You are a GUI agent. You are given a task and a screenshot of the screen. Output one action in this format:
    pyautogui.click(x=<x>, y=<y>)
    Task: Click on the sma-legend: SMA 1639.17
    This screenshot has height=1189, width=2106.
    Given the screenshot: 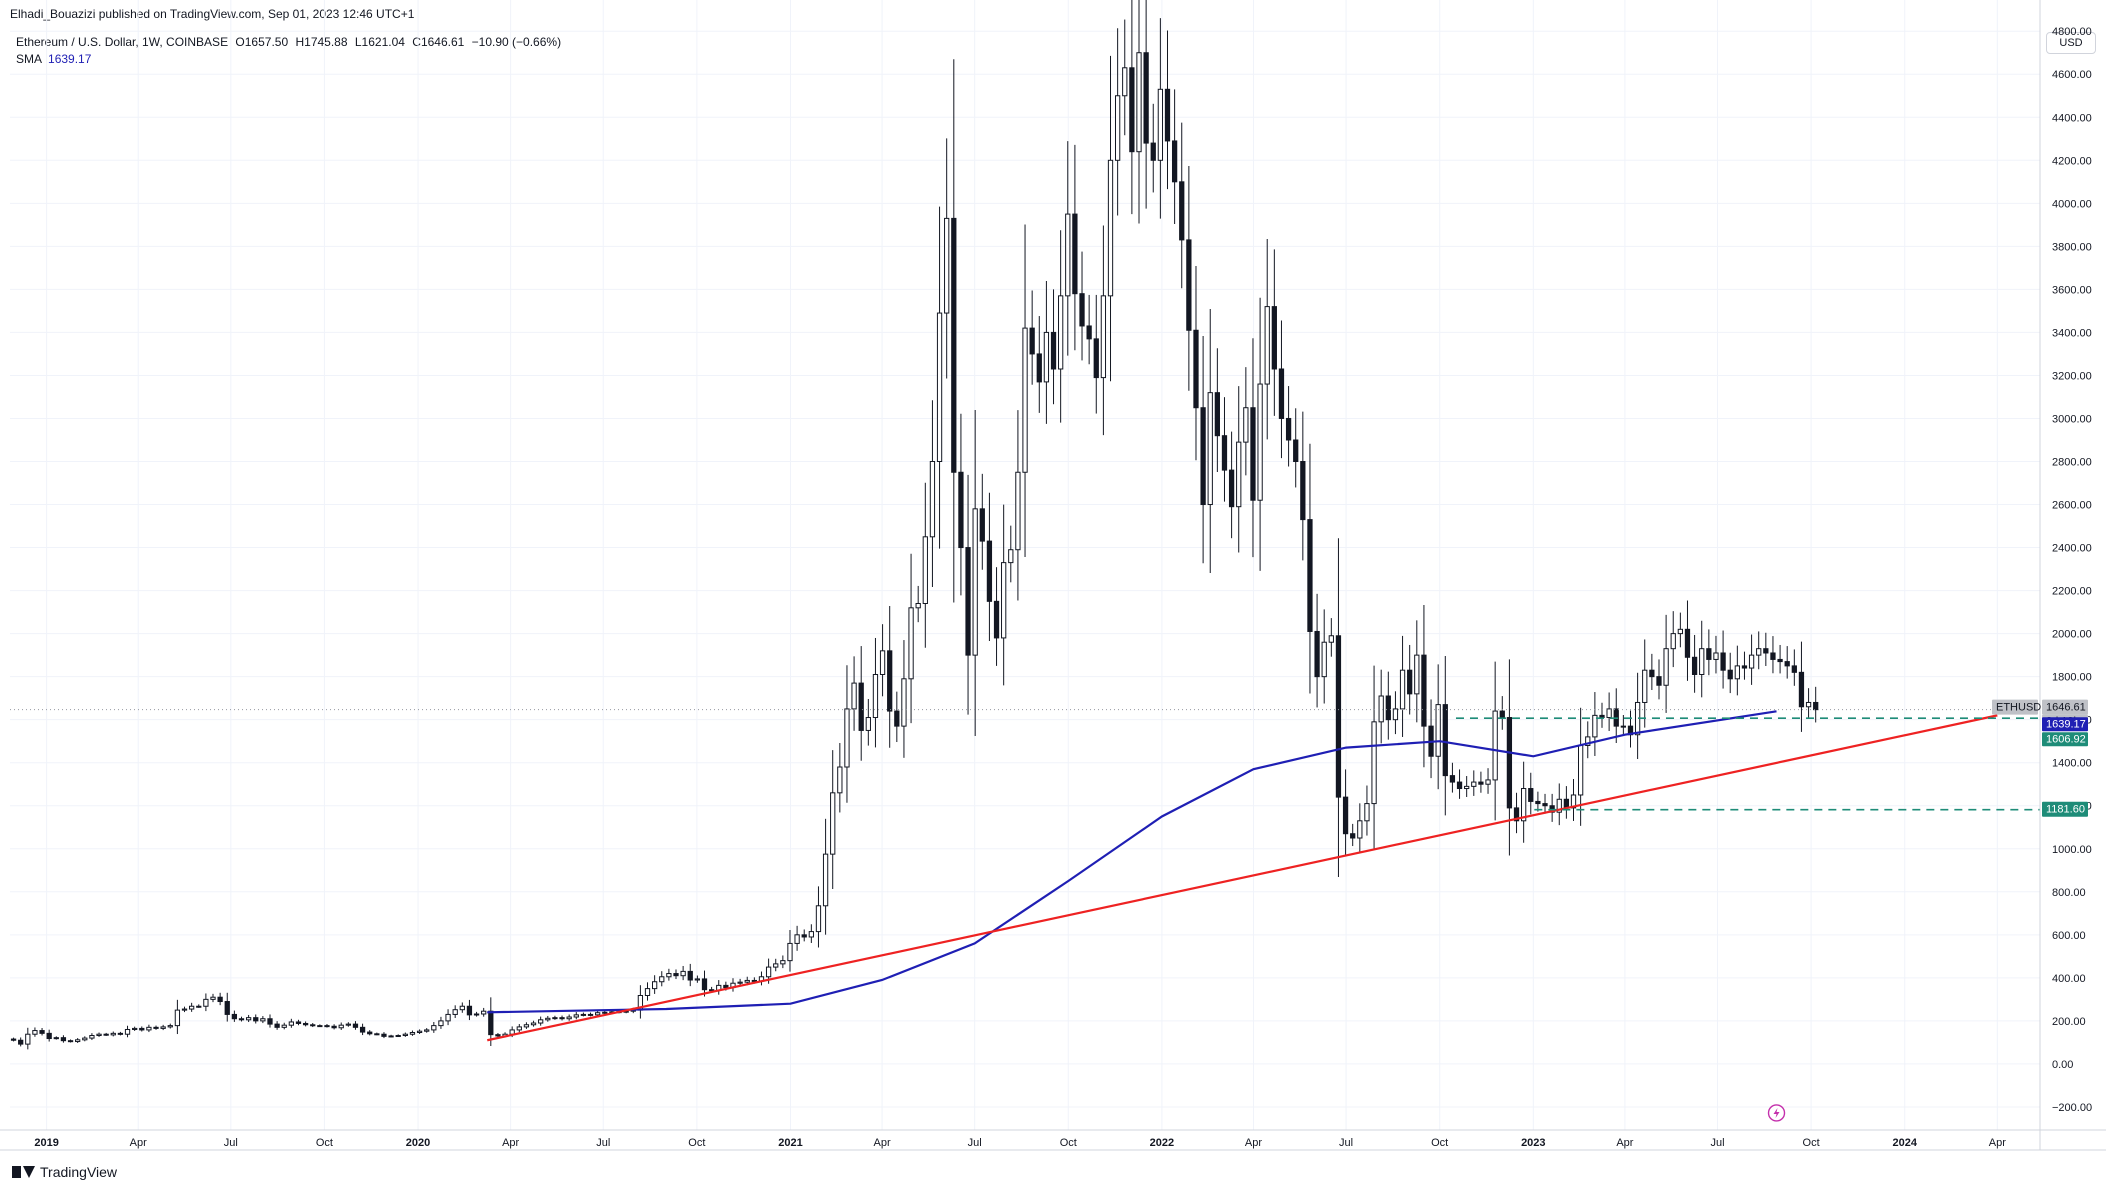 What is the action you would take?
    pyautogui.click(x=53, y=59)
    